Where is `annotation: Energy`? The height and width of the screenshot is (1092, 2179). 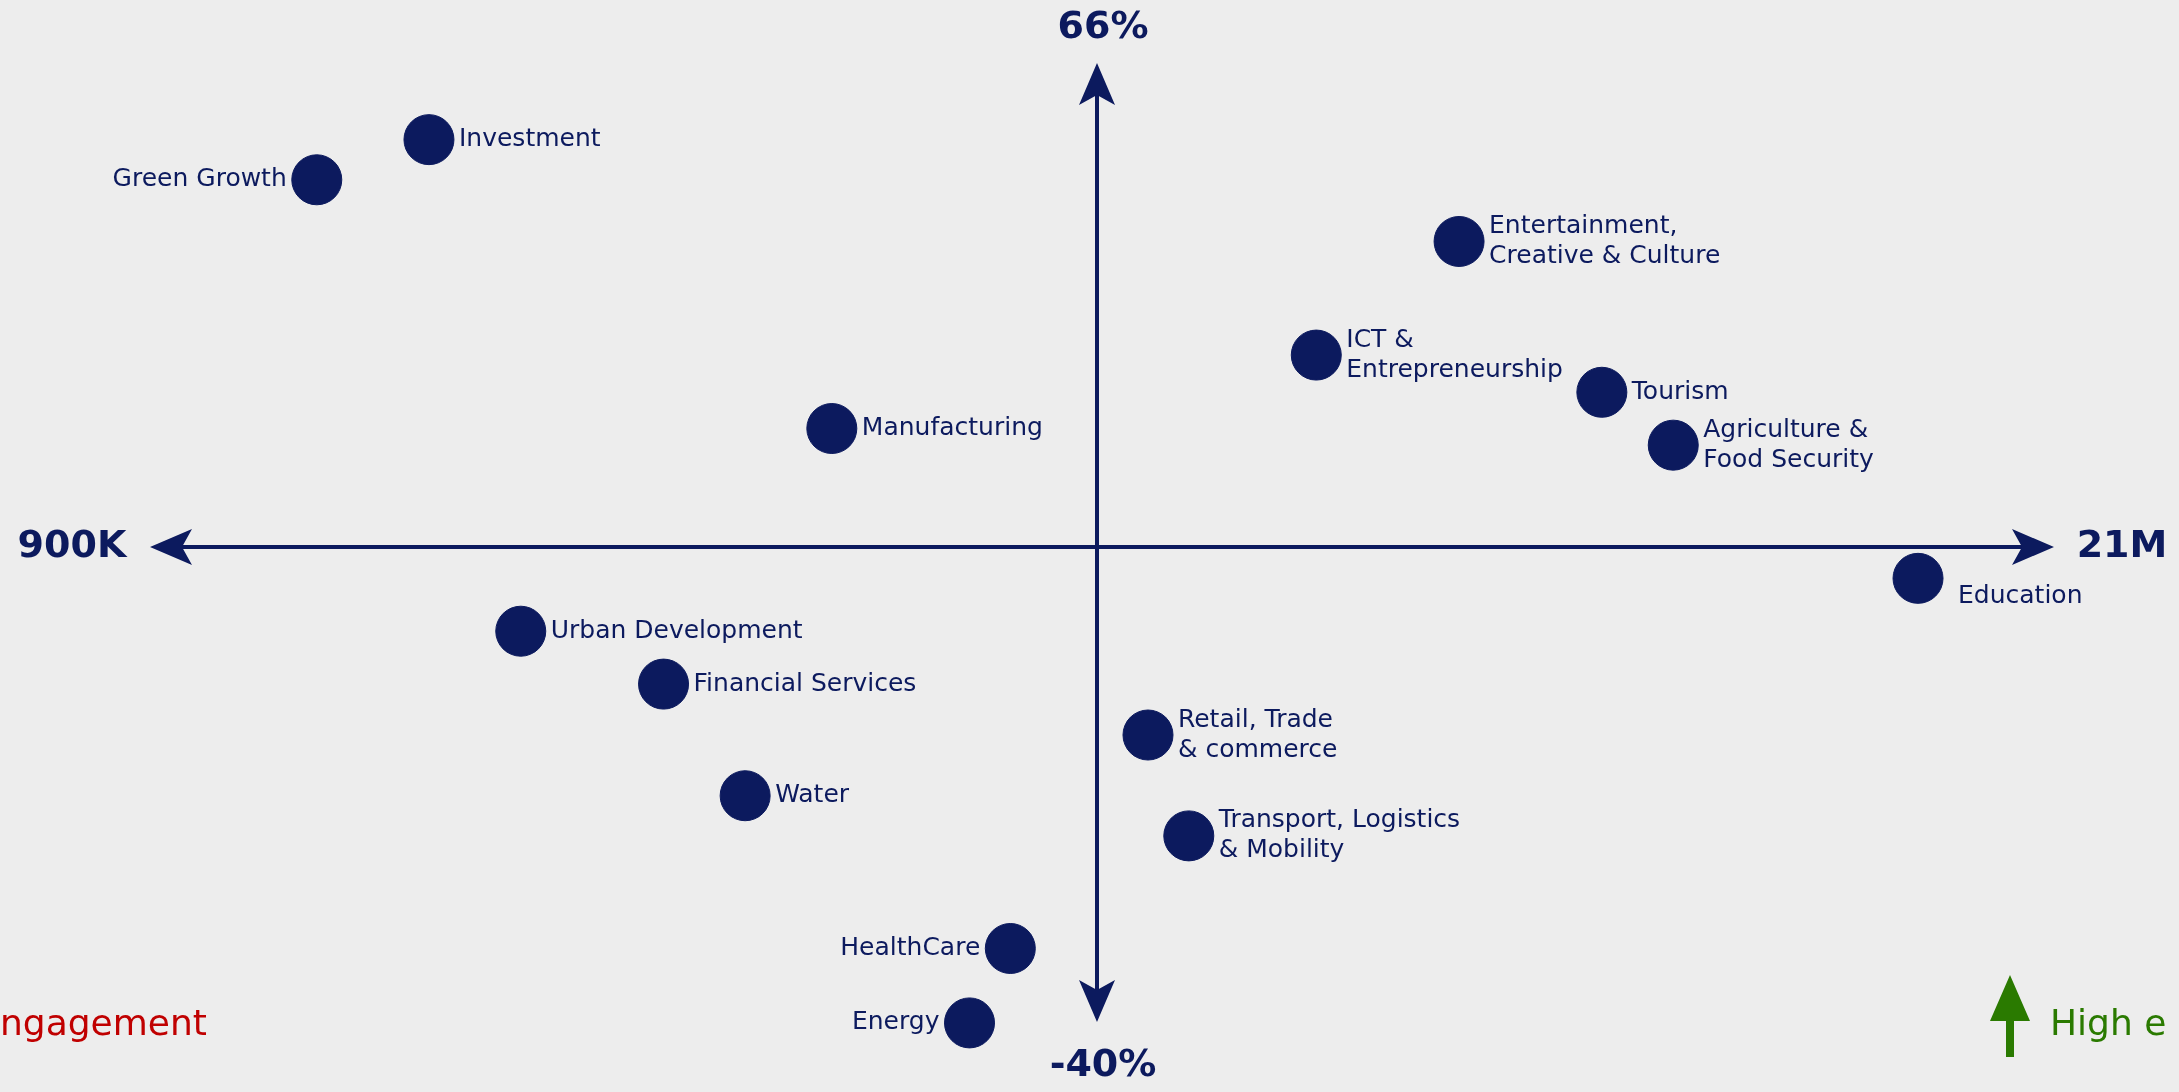
annotation: Energy is located at coordinates (895, 1021).